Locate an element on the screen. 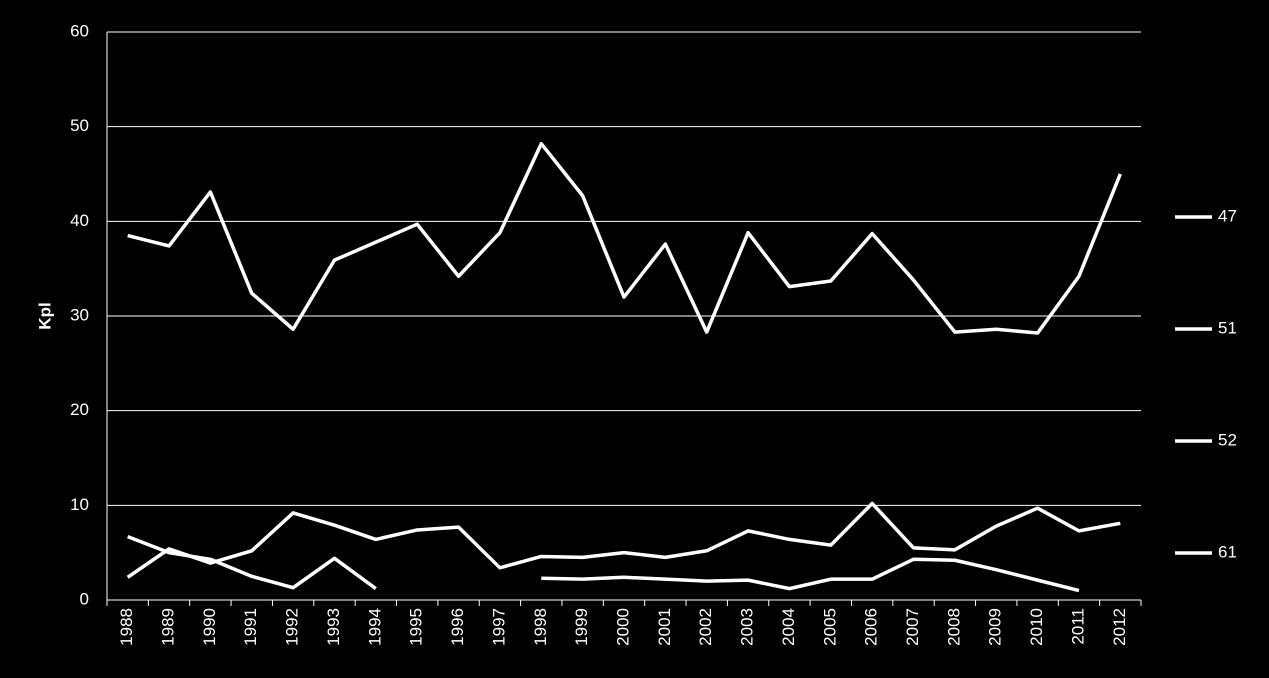  x-tick-label: 2005 is located at coordinates (829, 627).